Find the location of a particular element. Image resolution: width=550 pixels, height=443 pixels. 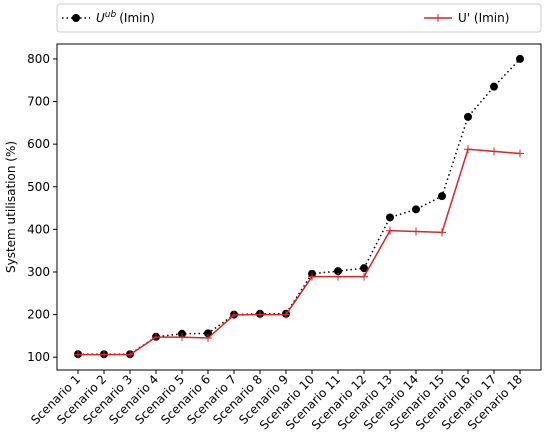

y-axis-label: System utilisation (%) is located at coordinates (11, 207).